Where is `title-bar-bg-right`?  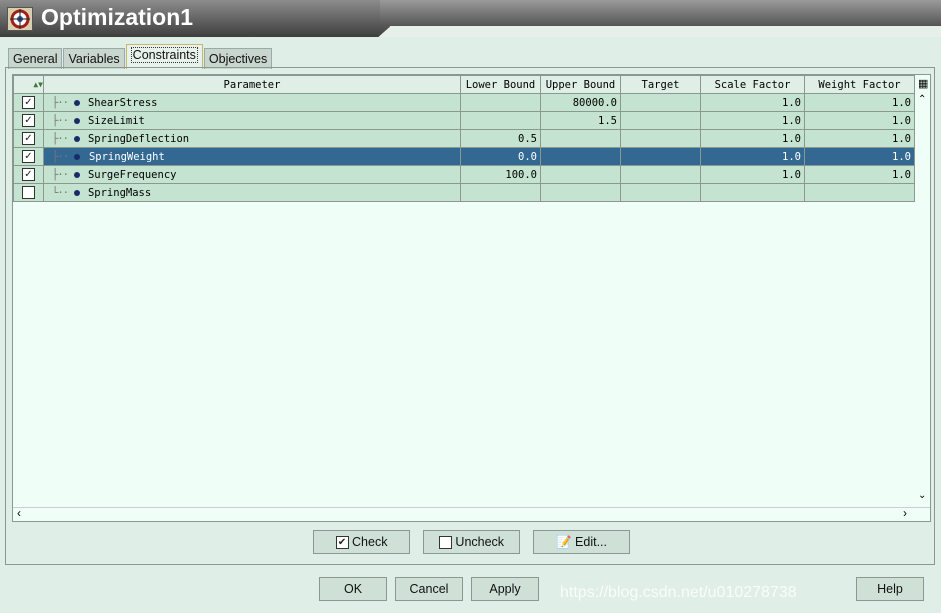 title-bar-bg-right is located at coordinates (660, 13).